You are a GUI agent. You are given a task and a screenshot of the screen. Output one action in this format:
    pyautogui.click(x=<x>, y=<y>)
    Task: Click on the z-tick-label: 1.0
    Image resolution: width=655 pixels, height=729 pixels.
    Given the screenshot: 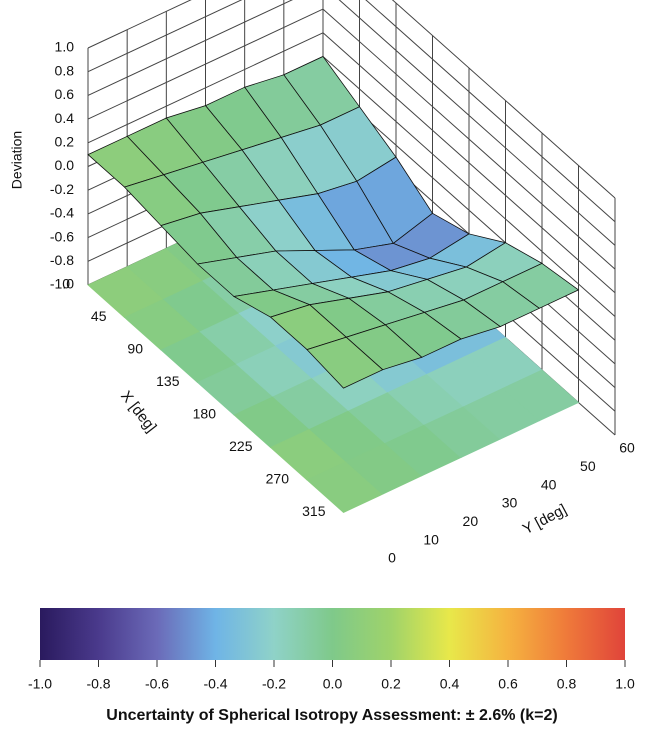 What is the action you would take?
    pyautogui.click(x=65, y=47)
    